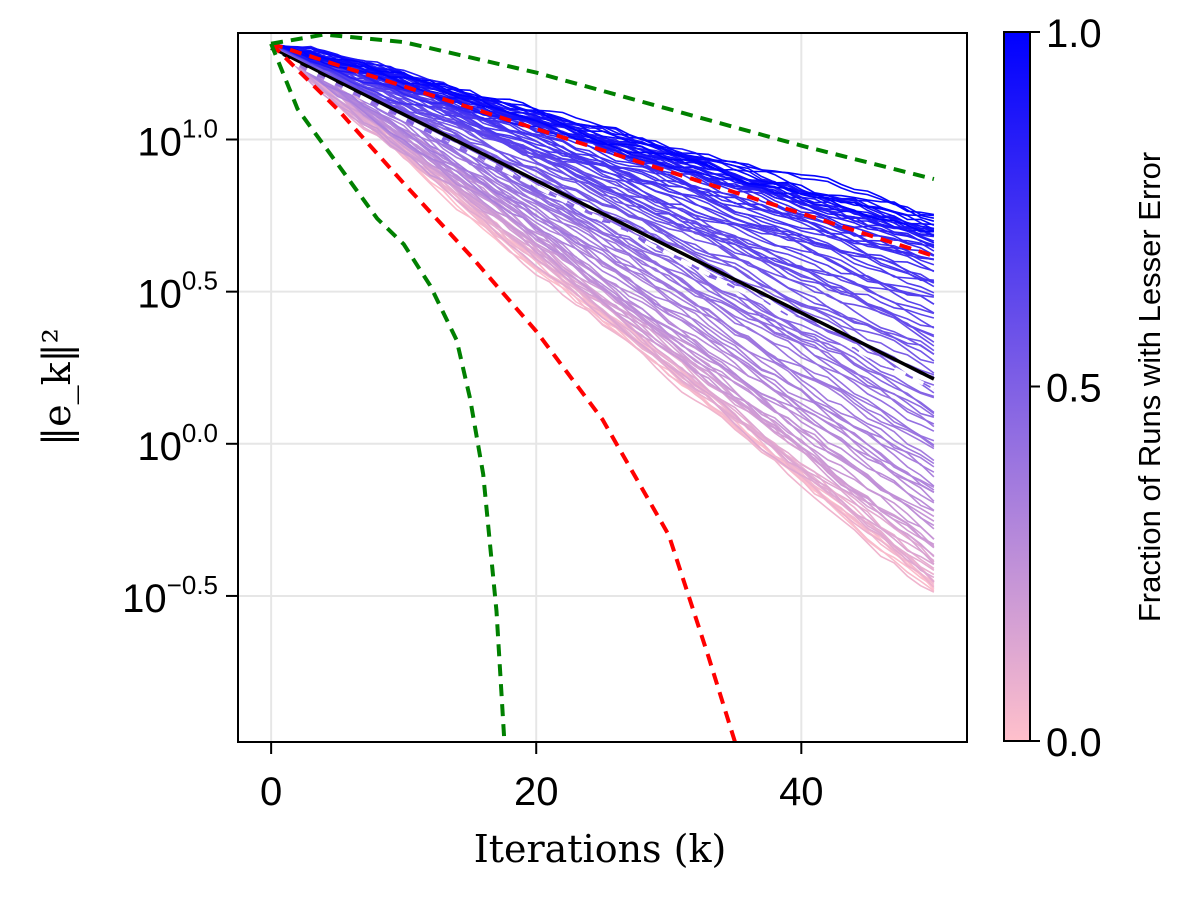  I want to click on colorbar-ticks: 1.0 0.5 0.0, so click(1066, 388).